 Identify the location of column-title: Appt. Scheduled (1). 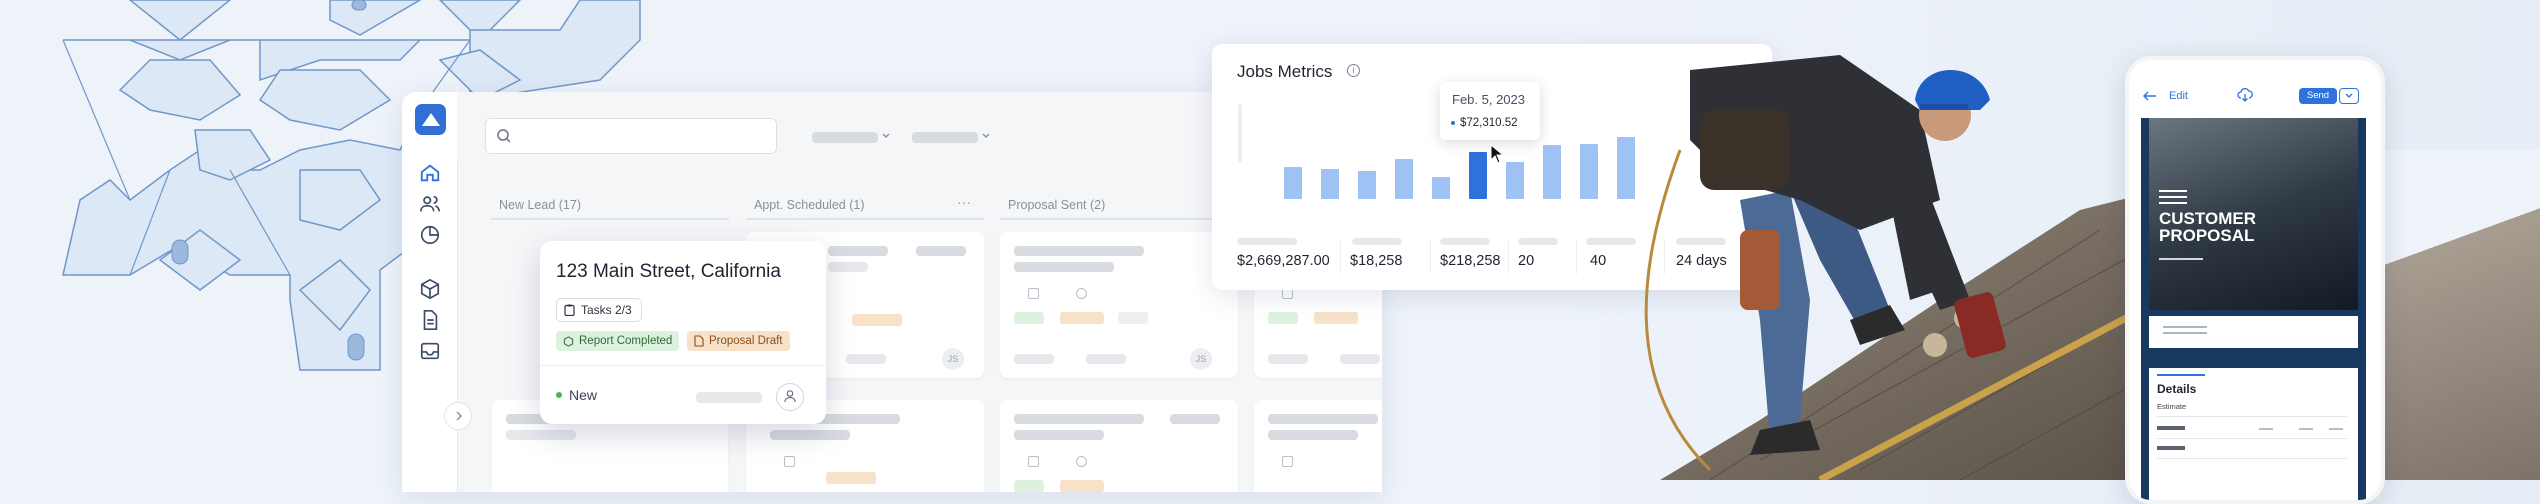
(809, 205).